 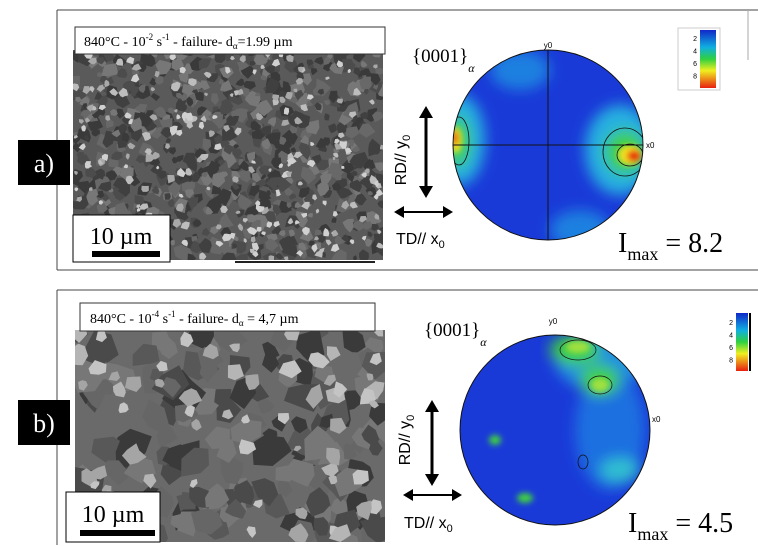 What do you see at coordinates (126, 254) in the screenshot?
I see `scale-bar` at bounding box center [126, 254].